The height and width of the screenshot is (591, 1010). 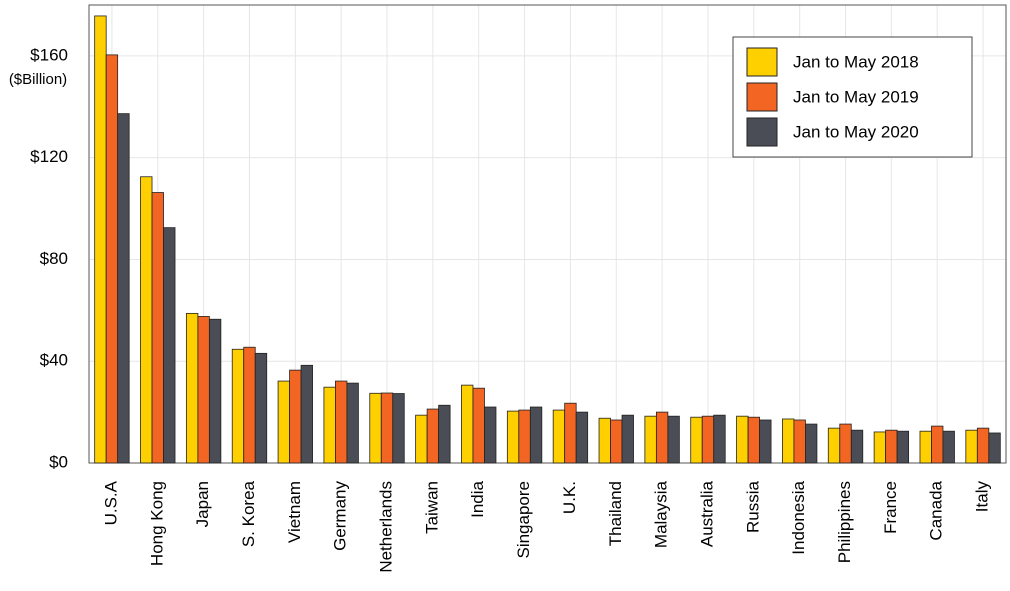 What do you see at coordinates (386, 527) in the screenshot?
I see `x-tick-label: Netherlands` at bounding box center [386, 527].